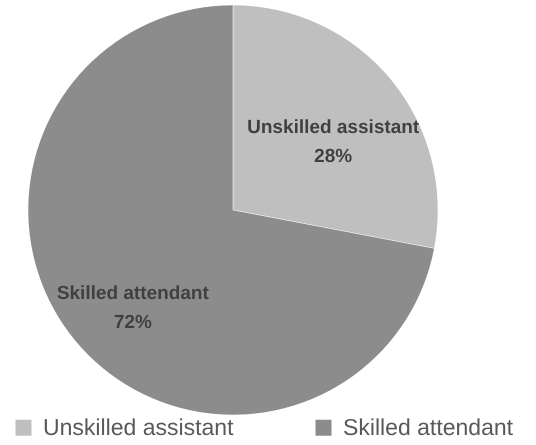 This screenshot has height=445, width=536. Describe the element at coordinates (333, 127) in the screenshot. I see `slice-label: Unskilled assistant` at that location.